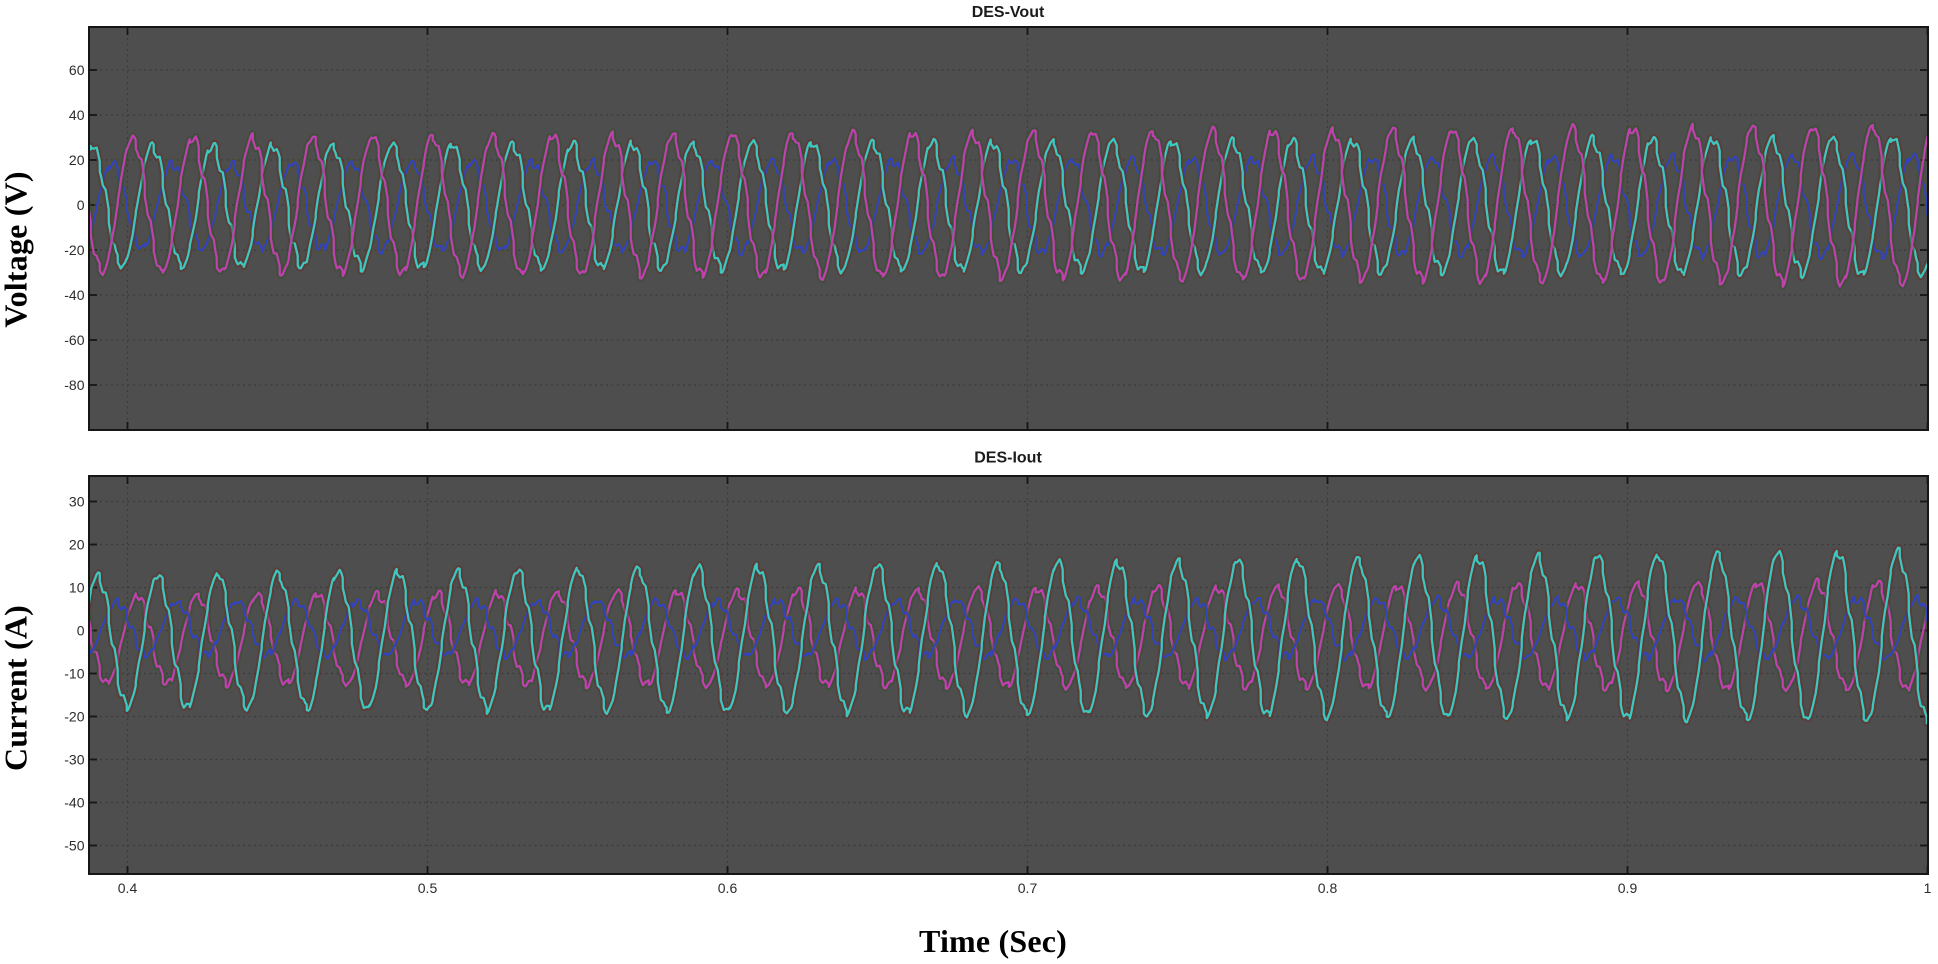 This screenshot has width=1938, height=964. Describe the element at coordinates (428, 888) in the screenshot. I see `svg-text: 0.5` at that location.